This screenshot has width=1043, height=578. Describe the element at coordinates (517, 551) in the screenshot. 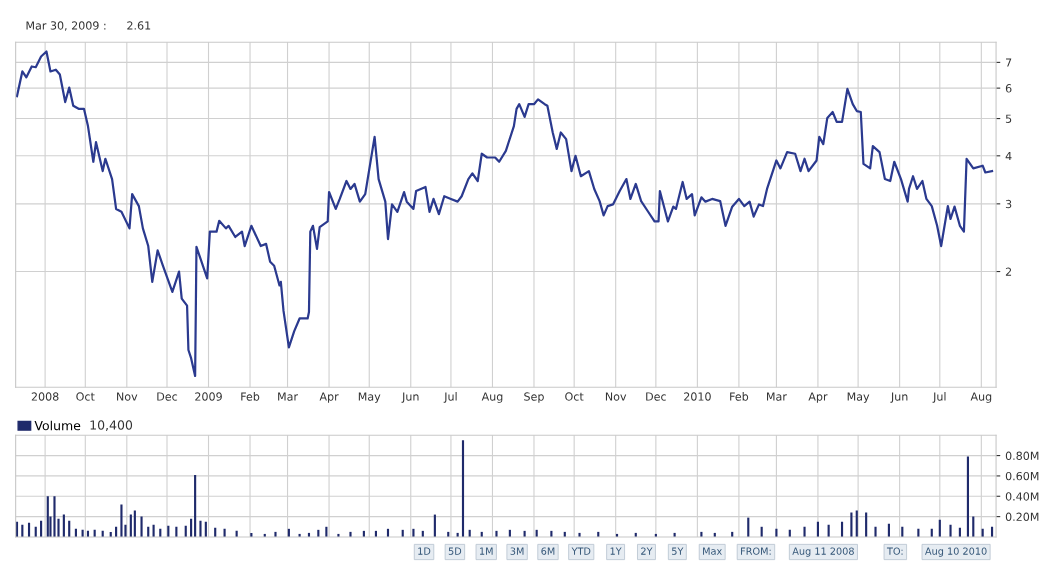

I see `text: 3M` at that location.